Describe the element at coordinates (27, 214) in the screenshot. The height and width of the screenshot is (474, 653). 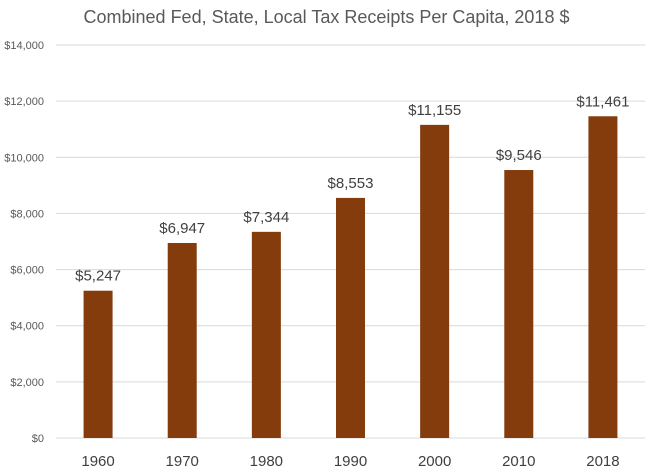
I see `y-tick-label: $8,000` at that location.